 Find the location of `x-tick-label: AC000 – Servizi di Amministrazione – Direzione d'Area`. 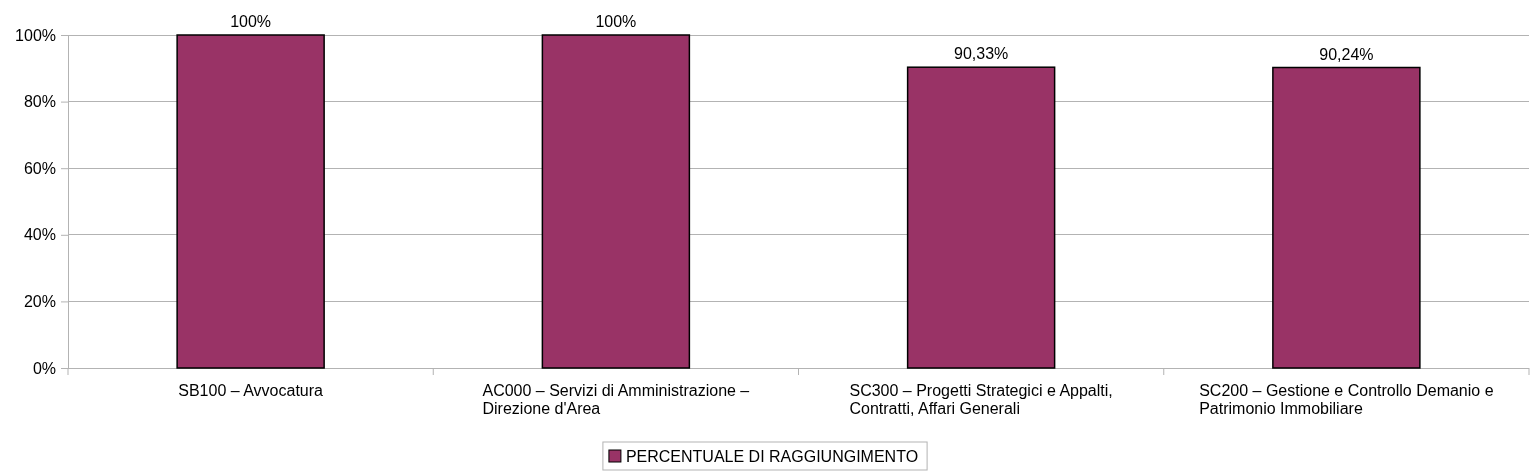

x-tick-label: AC000 – Servizi di Amministrazione – Direzione d'Area is located at coordinates (616, 399).